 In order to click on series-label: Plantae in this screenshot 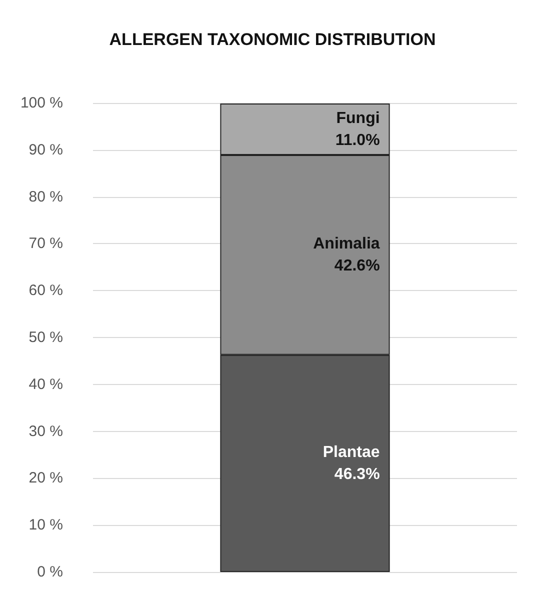, I will do `click(351, 452)`.